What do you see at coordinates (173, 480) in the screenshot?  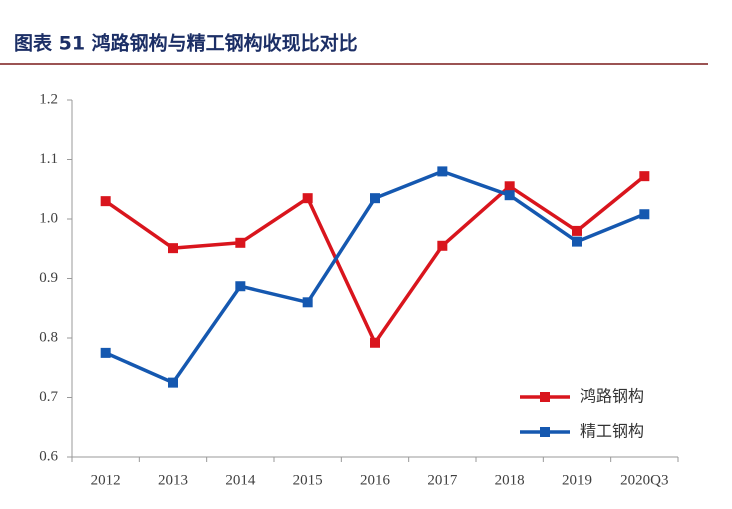 I see `x-tick-label: 2013` at bounding box center [173, 480].